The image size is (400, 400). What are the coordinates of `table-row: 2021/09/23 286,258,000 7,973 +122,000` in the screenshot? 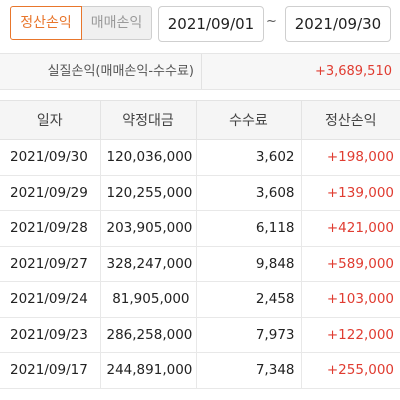 It's located at (200, 335).